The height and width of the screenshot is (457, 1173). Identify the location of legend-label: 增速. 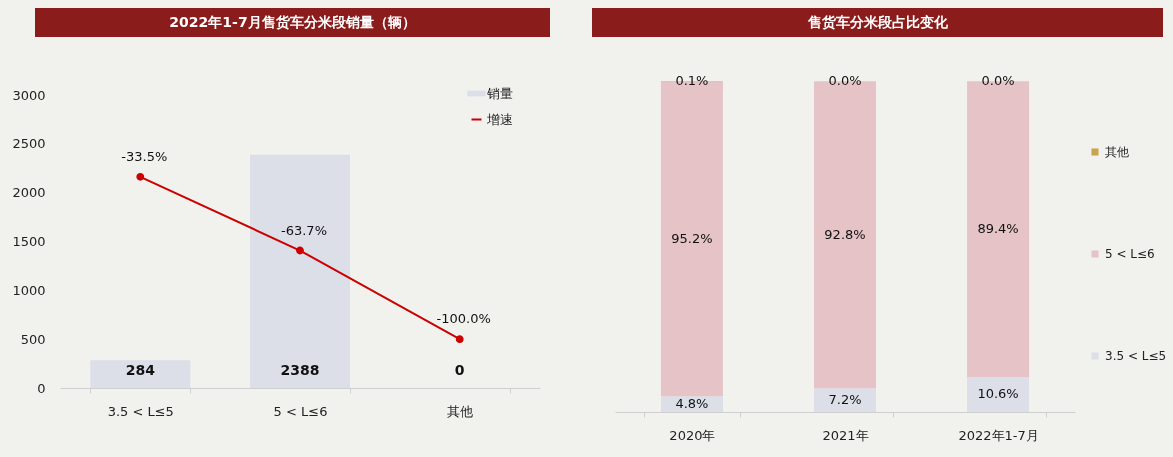
(499, 119).